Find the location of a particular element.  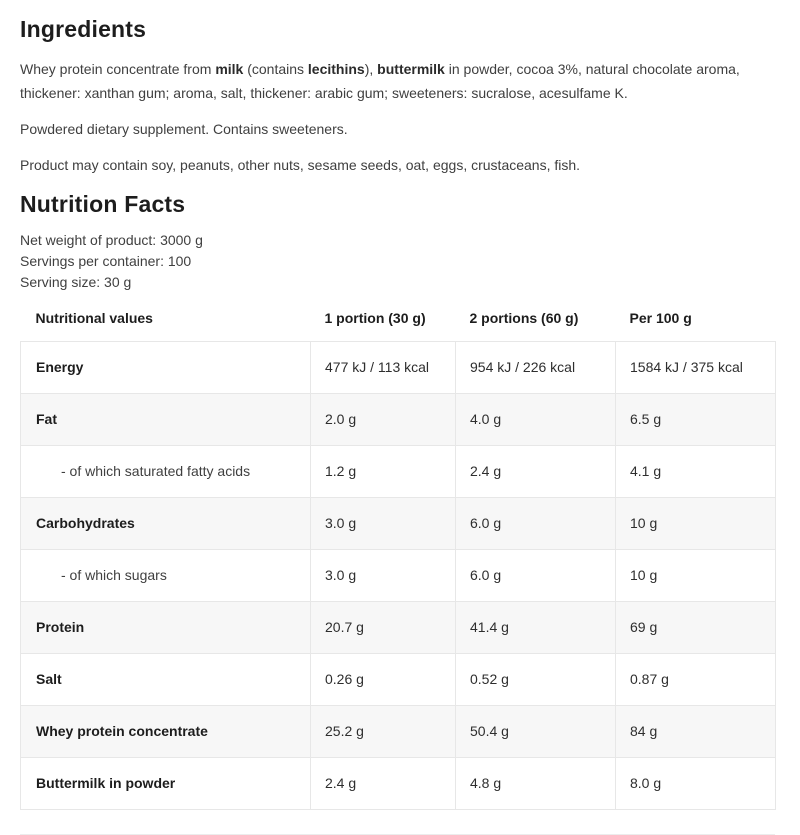

description-segment: (contains is located at coordinates (275, 69).